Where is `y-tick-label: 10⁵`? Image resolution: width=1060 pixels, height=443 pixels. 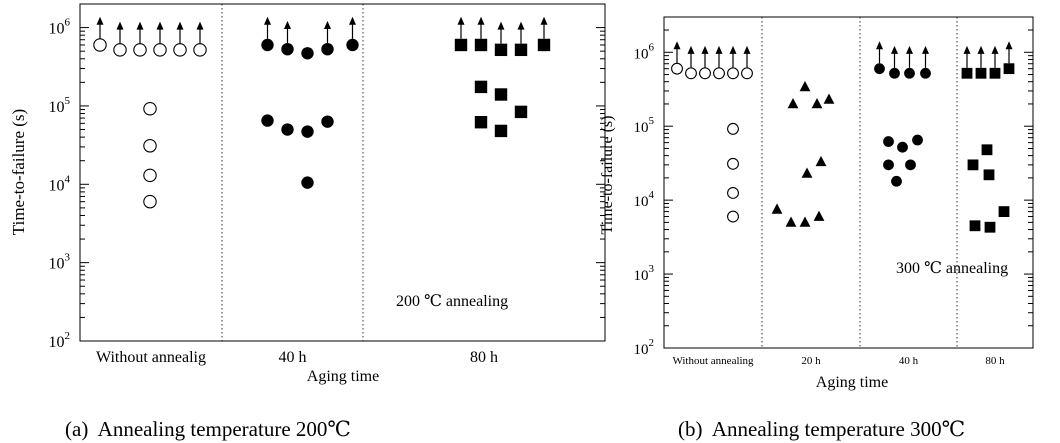 y-tick-label: 10⁵ is located at coordinates (644, 125).